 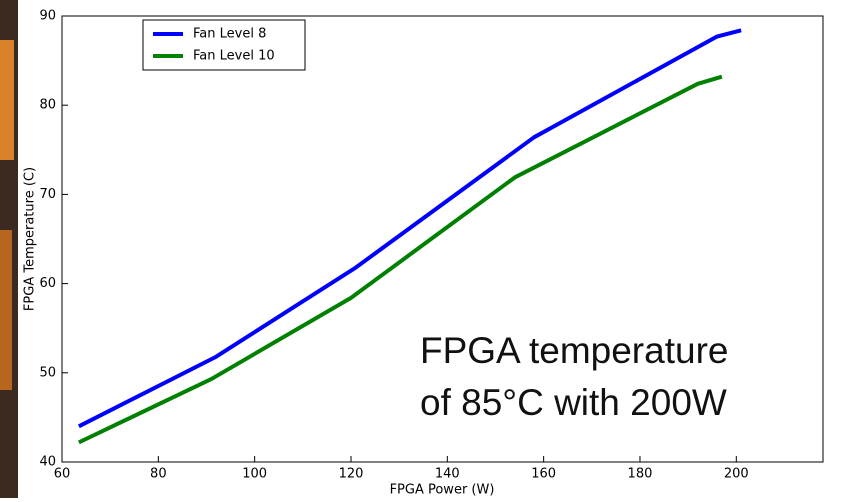 I want to click on x-tick-label: 180, so click(x=640, y=474).